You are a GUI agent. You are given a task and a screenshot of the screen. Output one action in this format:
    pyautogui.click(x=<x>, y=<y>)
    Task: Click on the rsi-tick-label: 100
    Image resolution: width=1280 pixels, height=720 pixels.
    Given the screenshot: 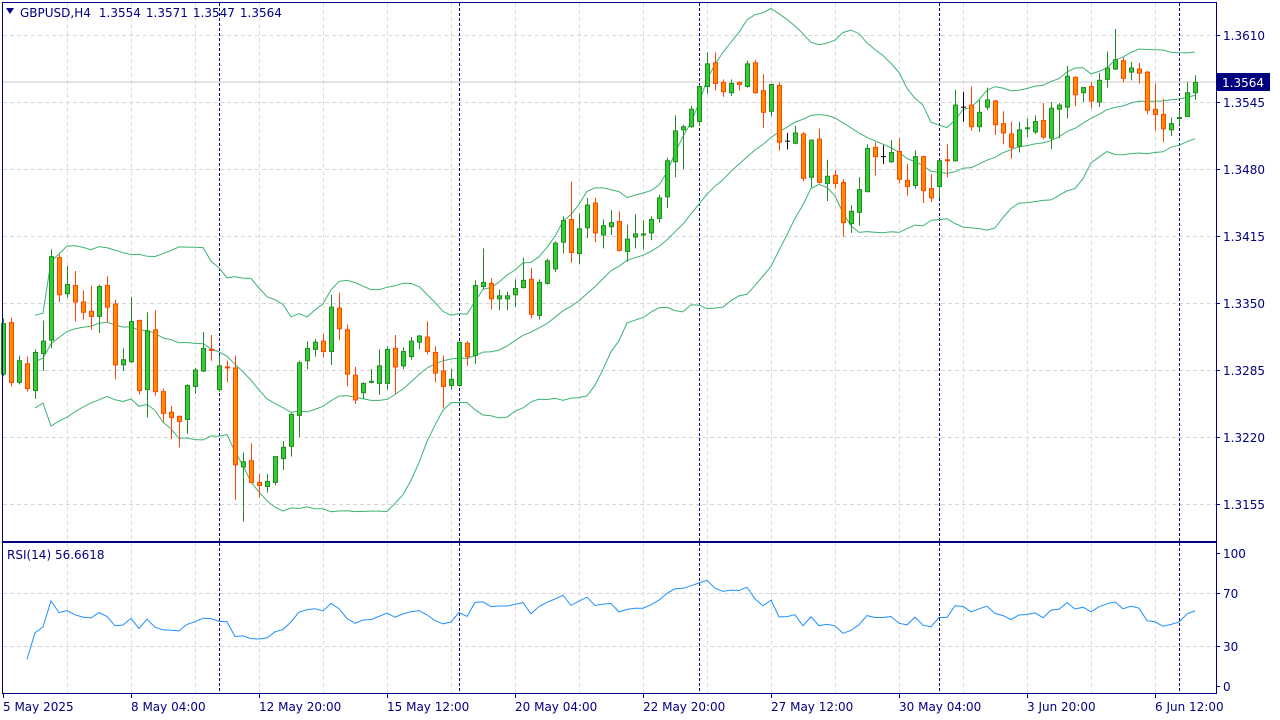 What is the action you would take?
    pyautogui.click(x=1234, y=554)
    